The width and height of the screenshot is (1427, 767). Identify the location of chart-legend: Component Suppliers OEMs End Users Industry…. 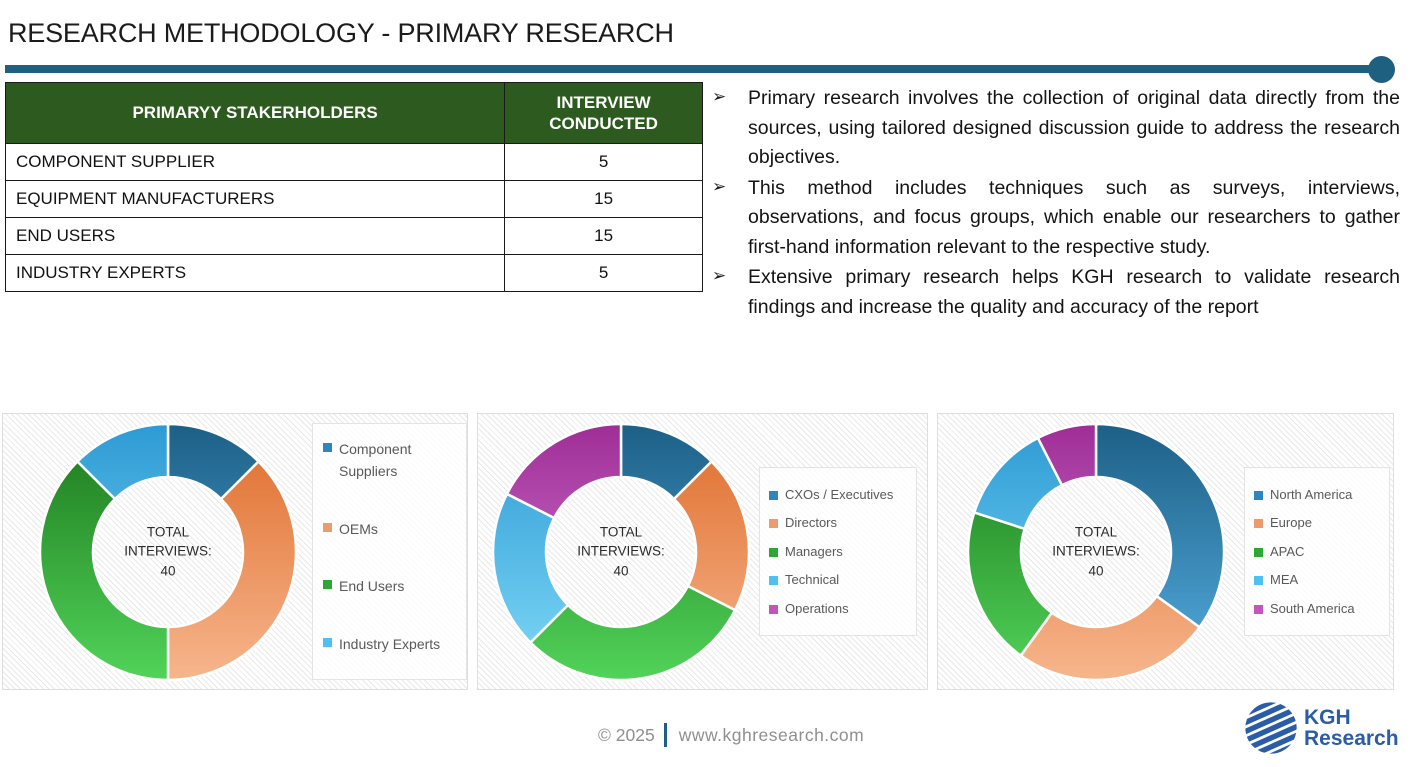
(389, 551).